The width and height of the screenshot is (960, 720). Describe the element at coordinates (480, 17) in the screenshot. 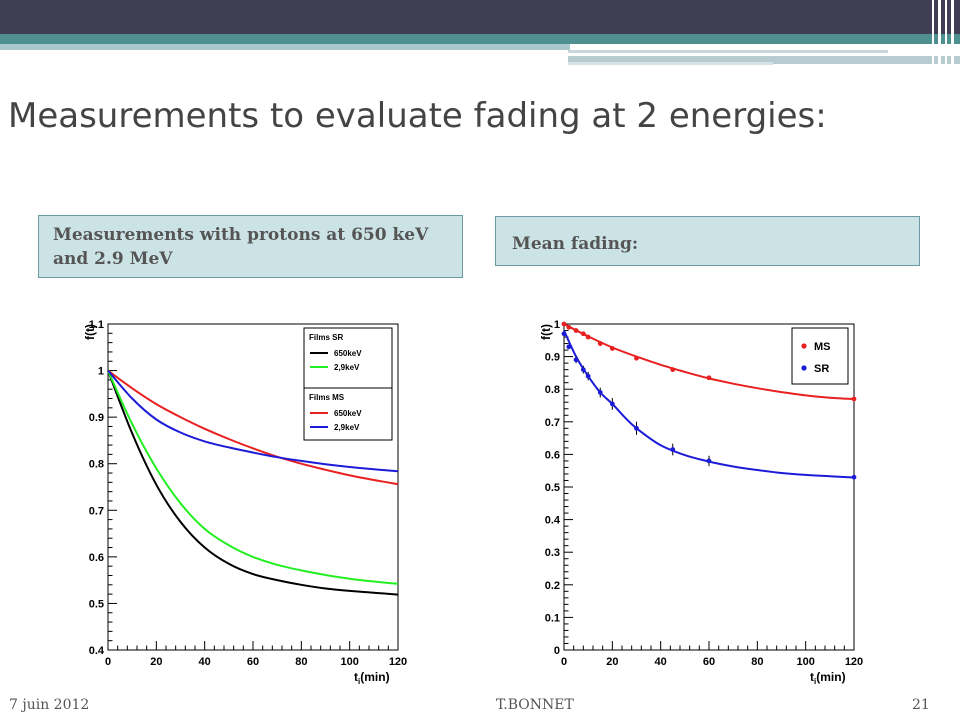

I see `header-bar` at that location.